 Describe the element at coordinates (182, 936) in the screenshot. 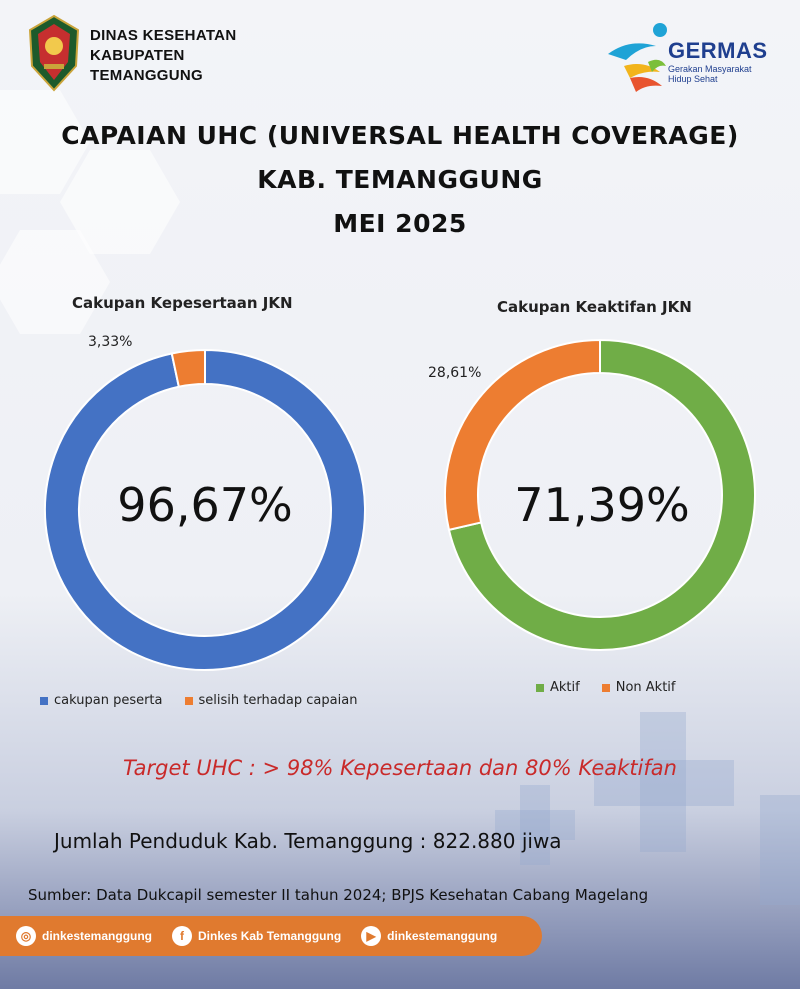

I see `facebook-icon: f` at that location.